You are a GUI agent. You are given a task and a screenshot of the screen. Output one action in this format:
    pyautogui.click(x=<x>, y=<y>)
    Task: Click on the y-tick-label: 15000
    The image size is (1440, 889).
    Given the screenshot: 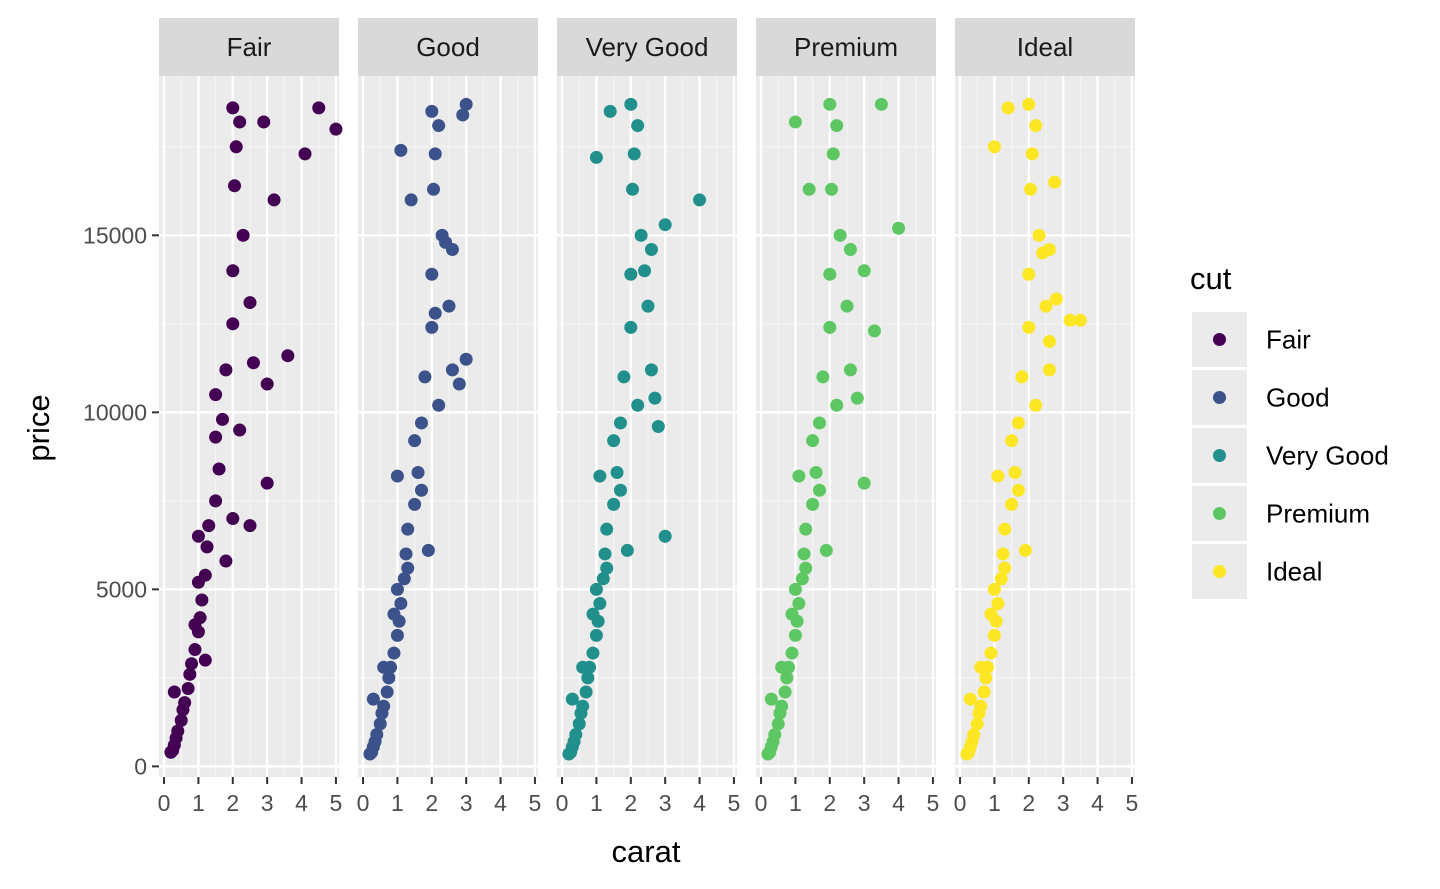 What is the action you would take?
    pyautogui.click(x=115, y=235)
    